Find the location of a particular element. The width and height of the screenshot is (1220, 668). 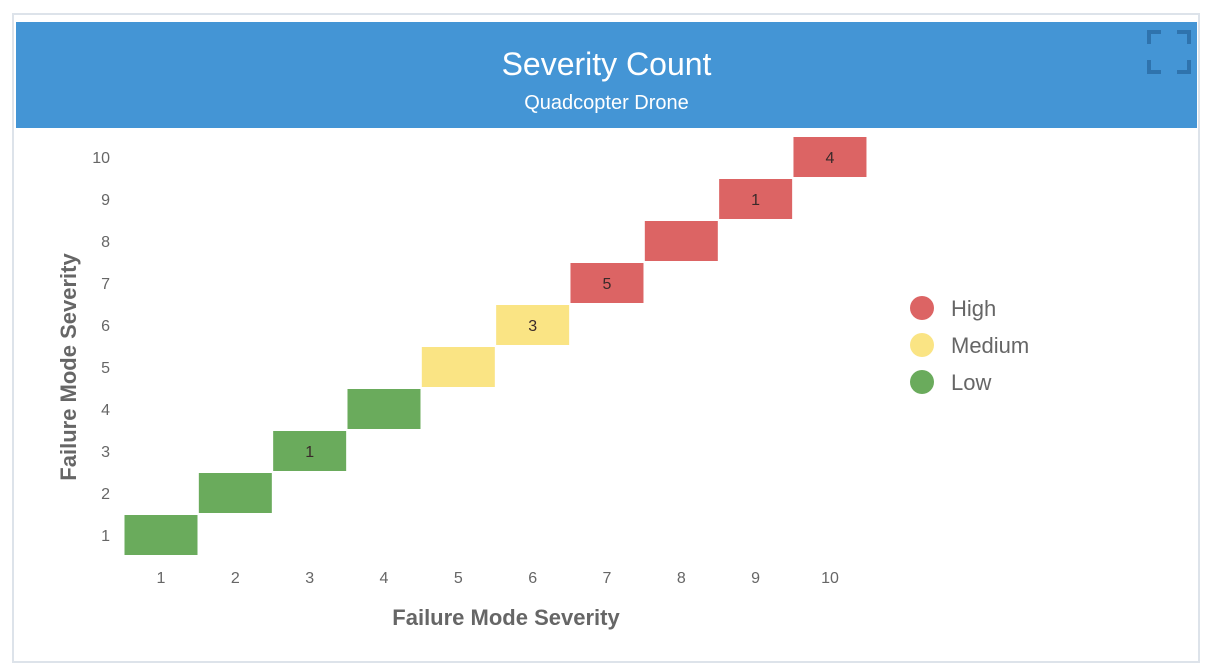

y-tick-label: 2 is located at coordinates (105, 494).